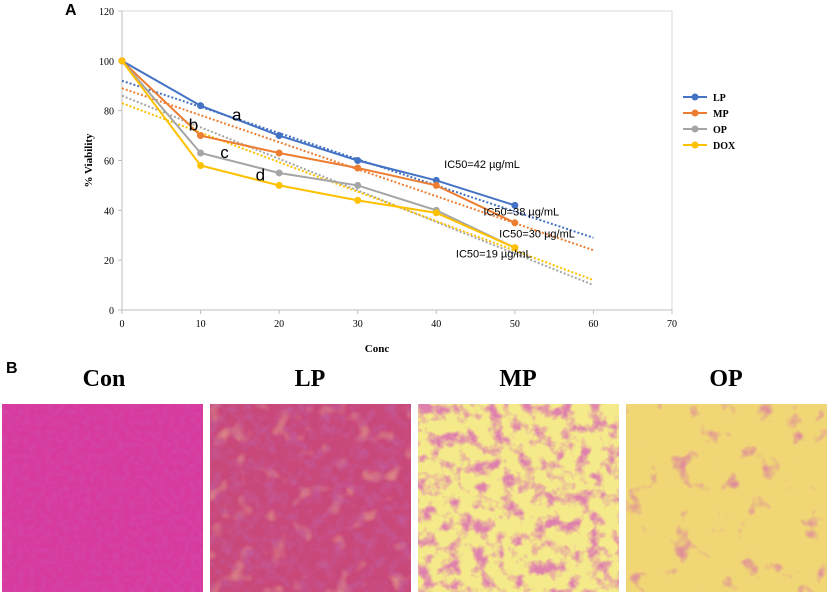 Image resolution: width=829 pixels, height=594 pixels. Describe the element at coordinates (482, 165) in the screenshot. I see `annotation-ic50: IC50=42 µg/mL` at that location.